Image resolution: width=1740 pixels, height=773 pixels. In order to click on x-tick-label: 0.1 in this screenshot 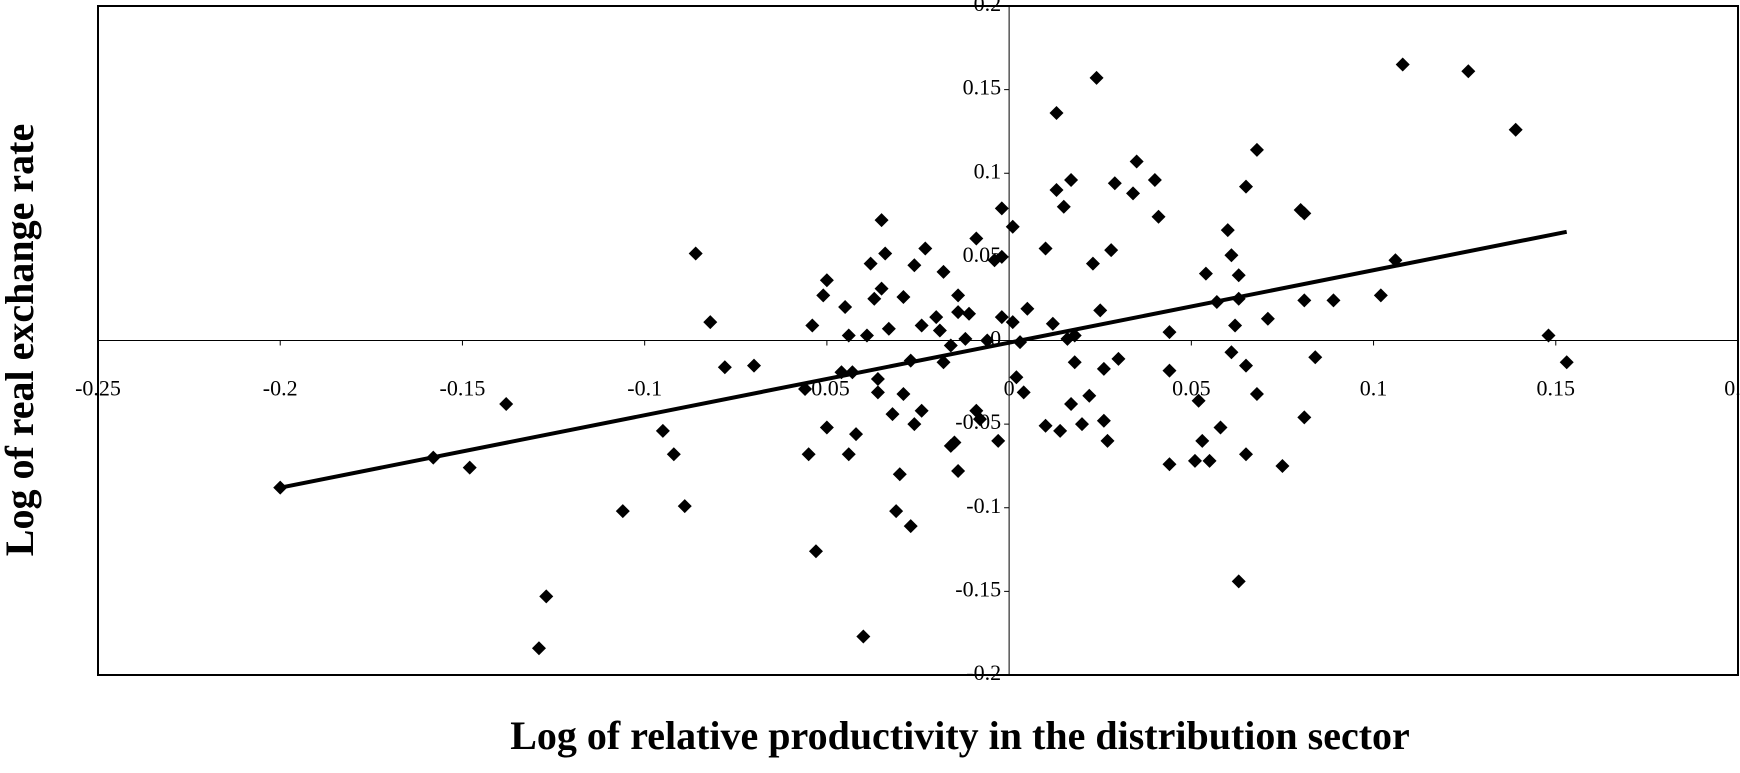, I will do `click(1374, 388)`.